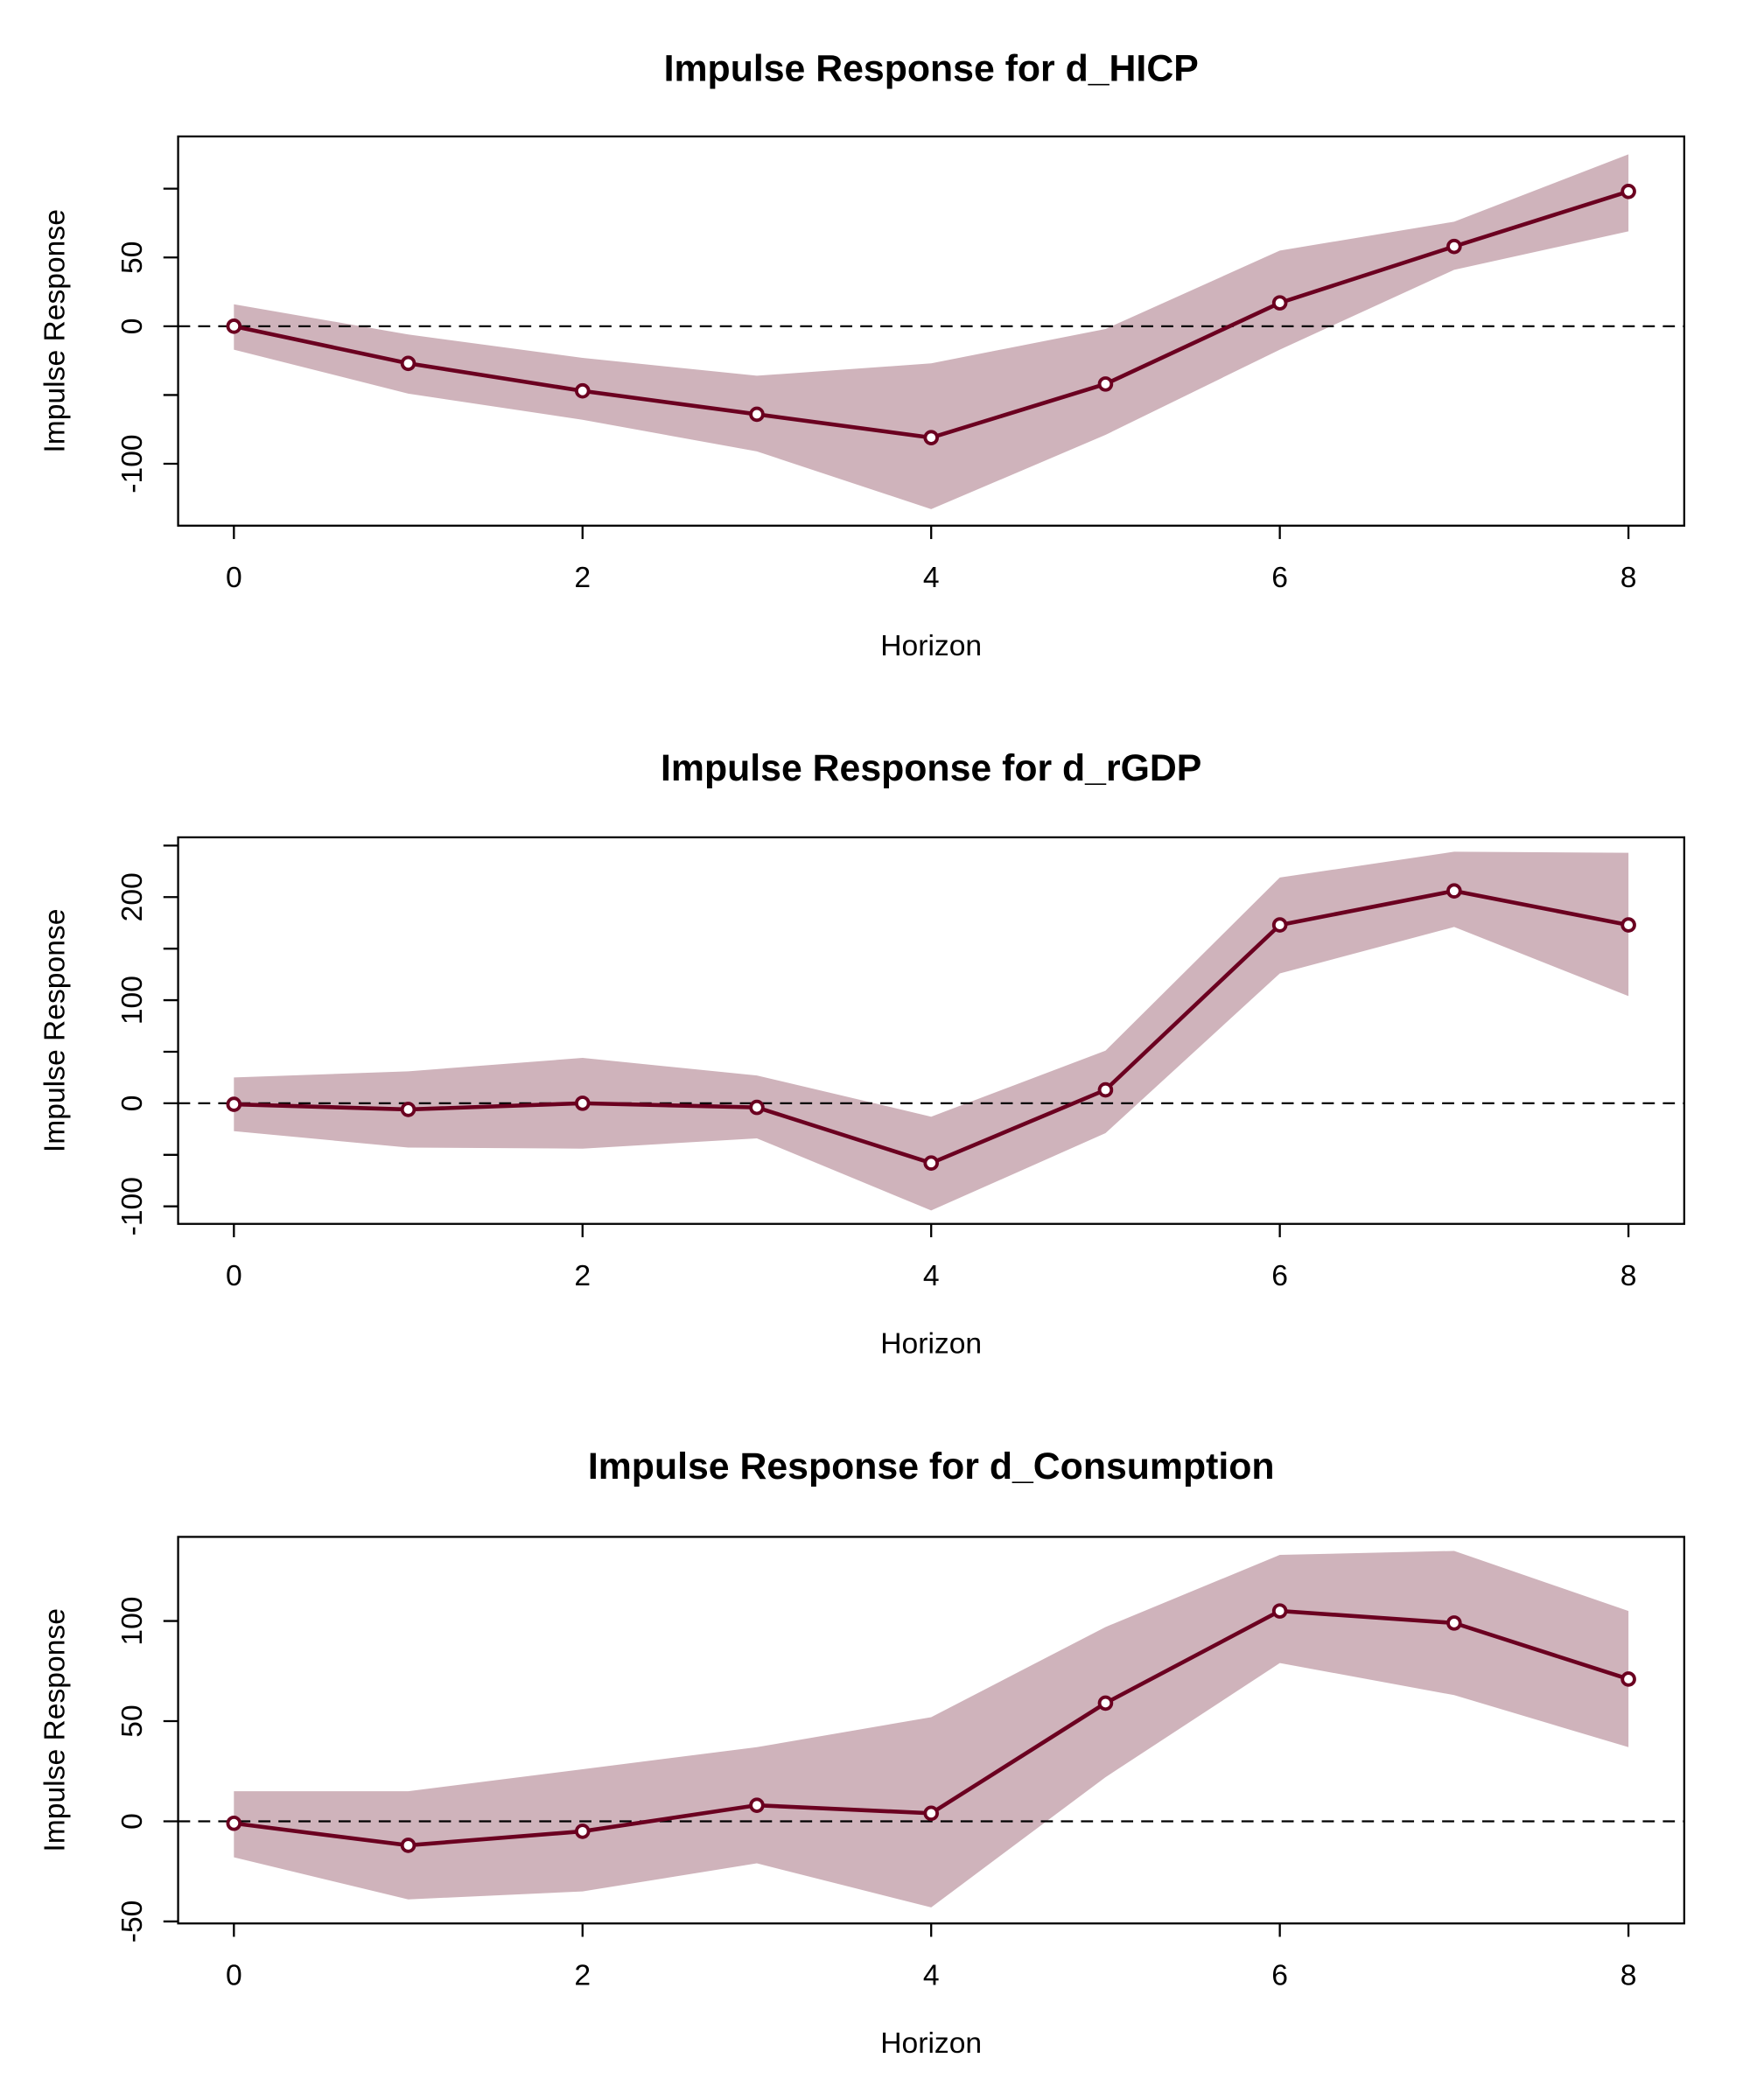 The image size is (1750, 2100). What do you see at coordinates (132, 1921) in the screenshot?
I see `y-tick-label: -50` at bounding box center [132, 1921].